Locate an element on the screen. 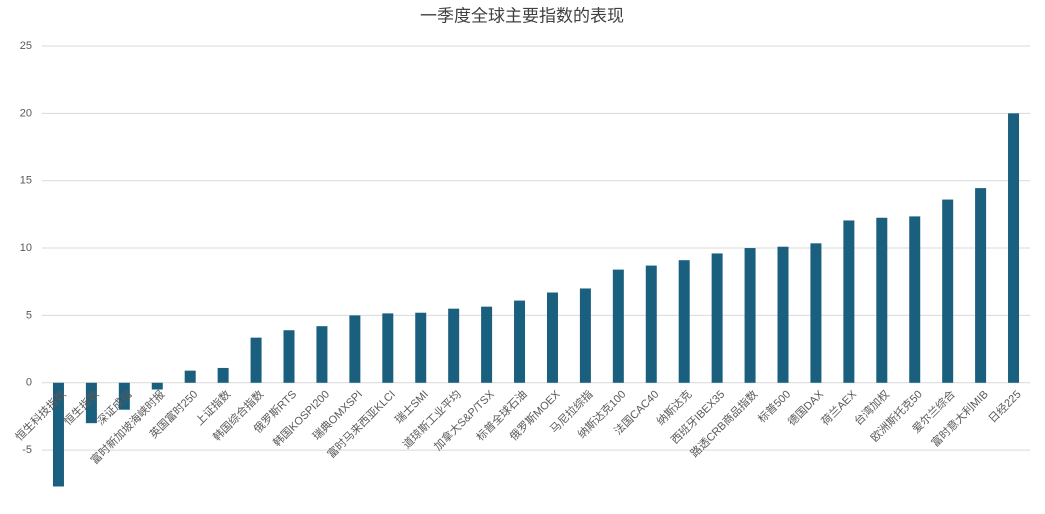 This screenshot has width=1045, height=514. x-tick-label: 德国DAX is located at coordinates (806, 408).